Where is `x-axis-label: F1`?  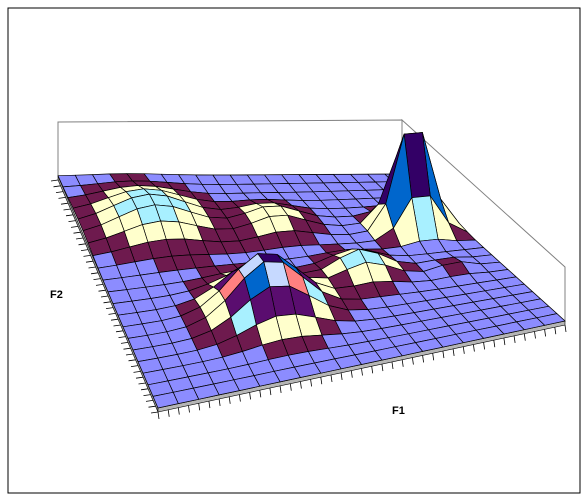 x-axis-label: F1 is located at coordinates (398, 411).